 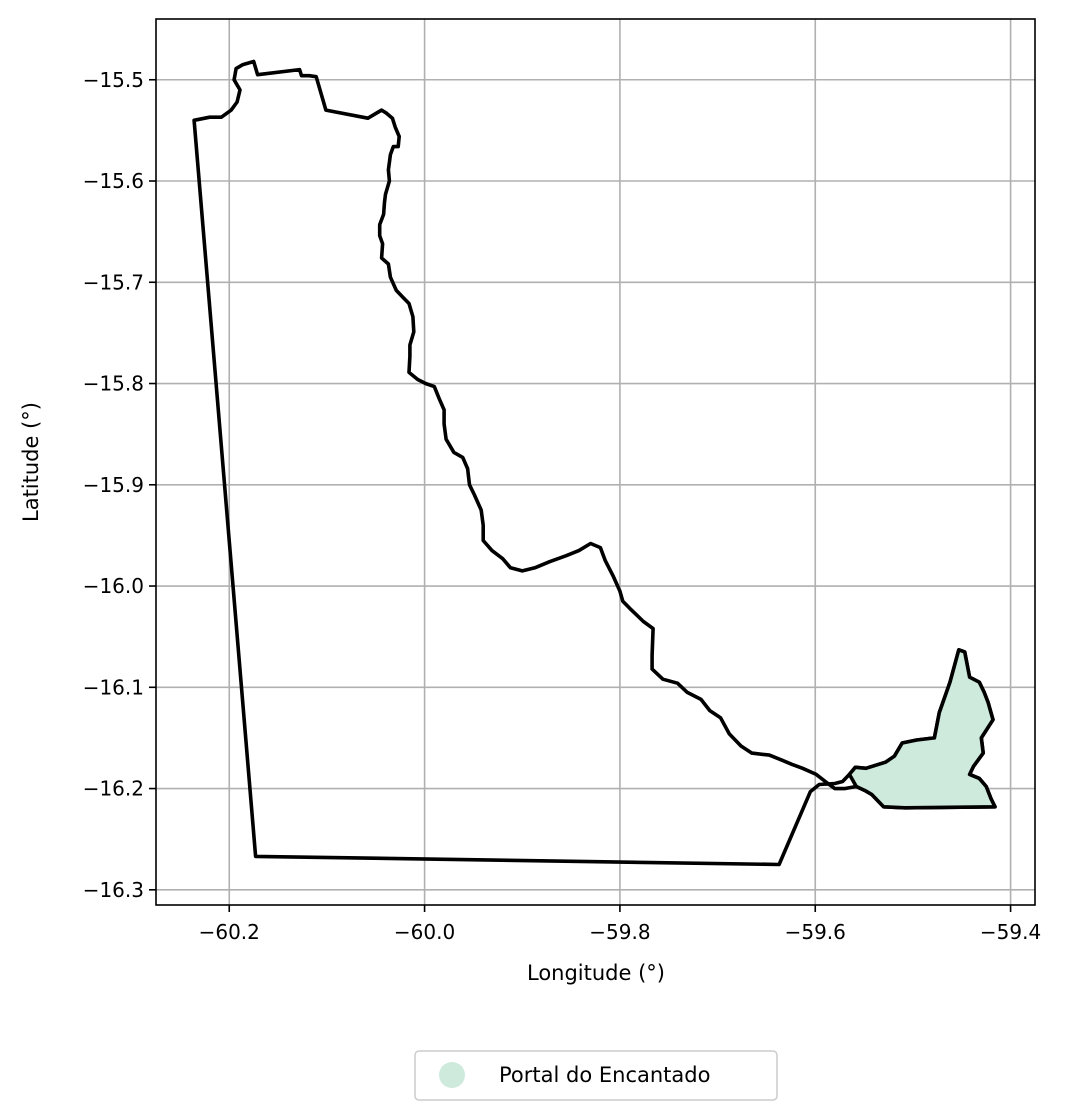 I want to click on x-tick-label: −59.6, so click(x=815, y=932).